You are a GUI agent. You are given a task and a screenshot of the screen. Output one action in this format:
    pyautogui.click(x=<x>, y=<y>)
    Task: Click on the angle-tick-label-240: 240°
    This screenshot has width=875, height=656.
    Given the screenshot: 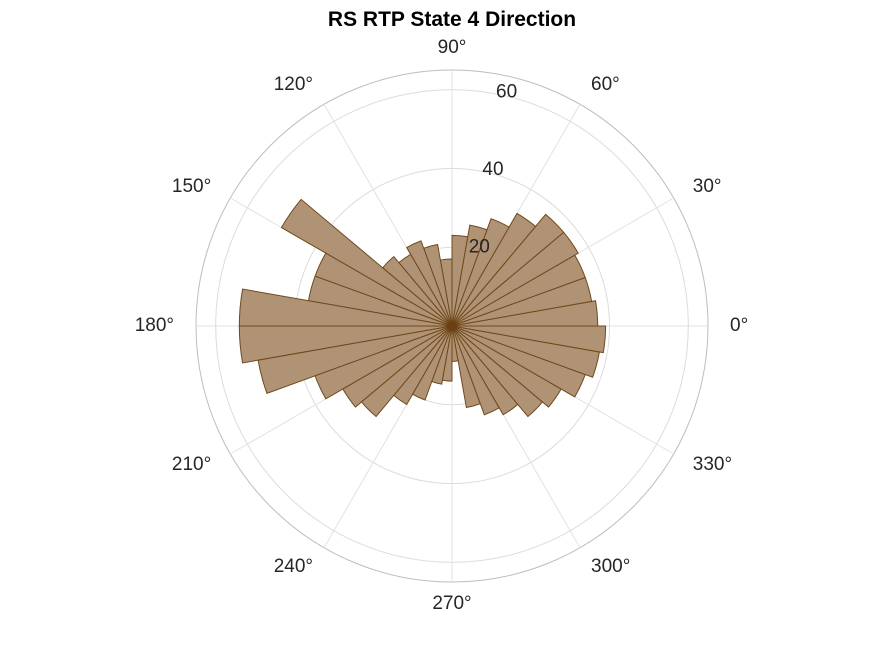 What is the action you would take?
    pyautogui.click(x=293, y=566)
    